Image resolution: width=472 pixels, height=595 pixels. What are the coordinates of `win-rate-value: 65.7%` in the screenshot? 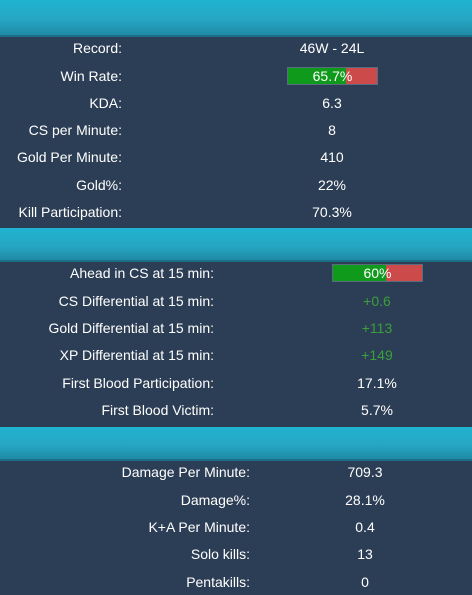 It's located at (332, 76).